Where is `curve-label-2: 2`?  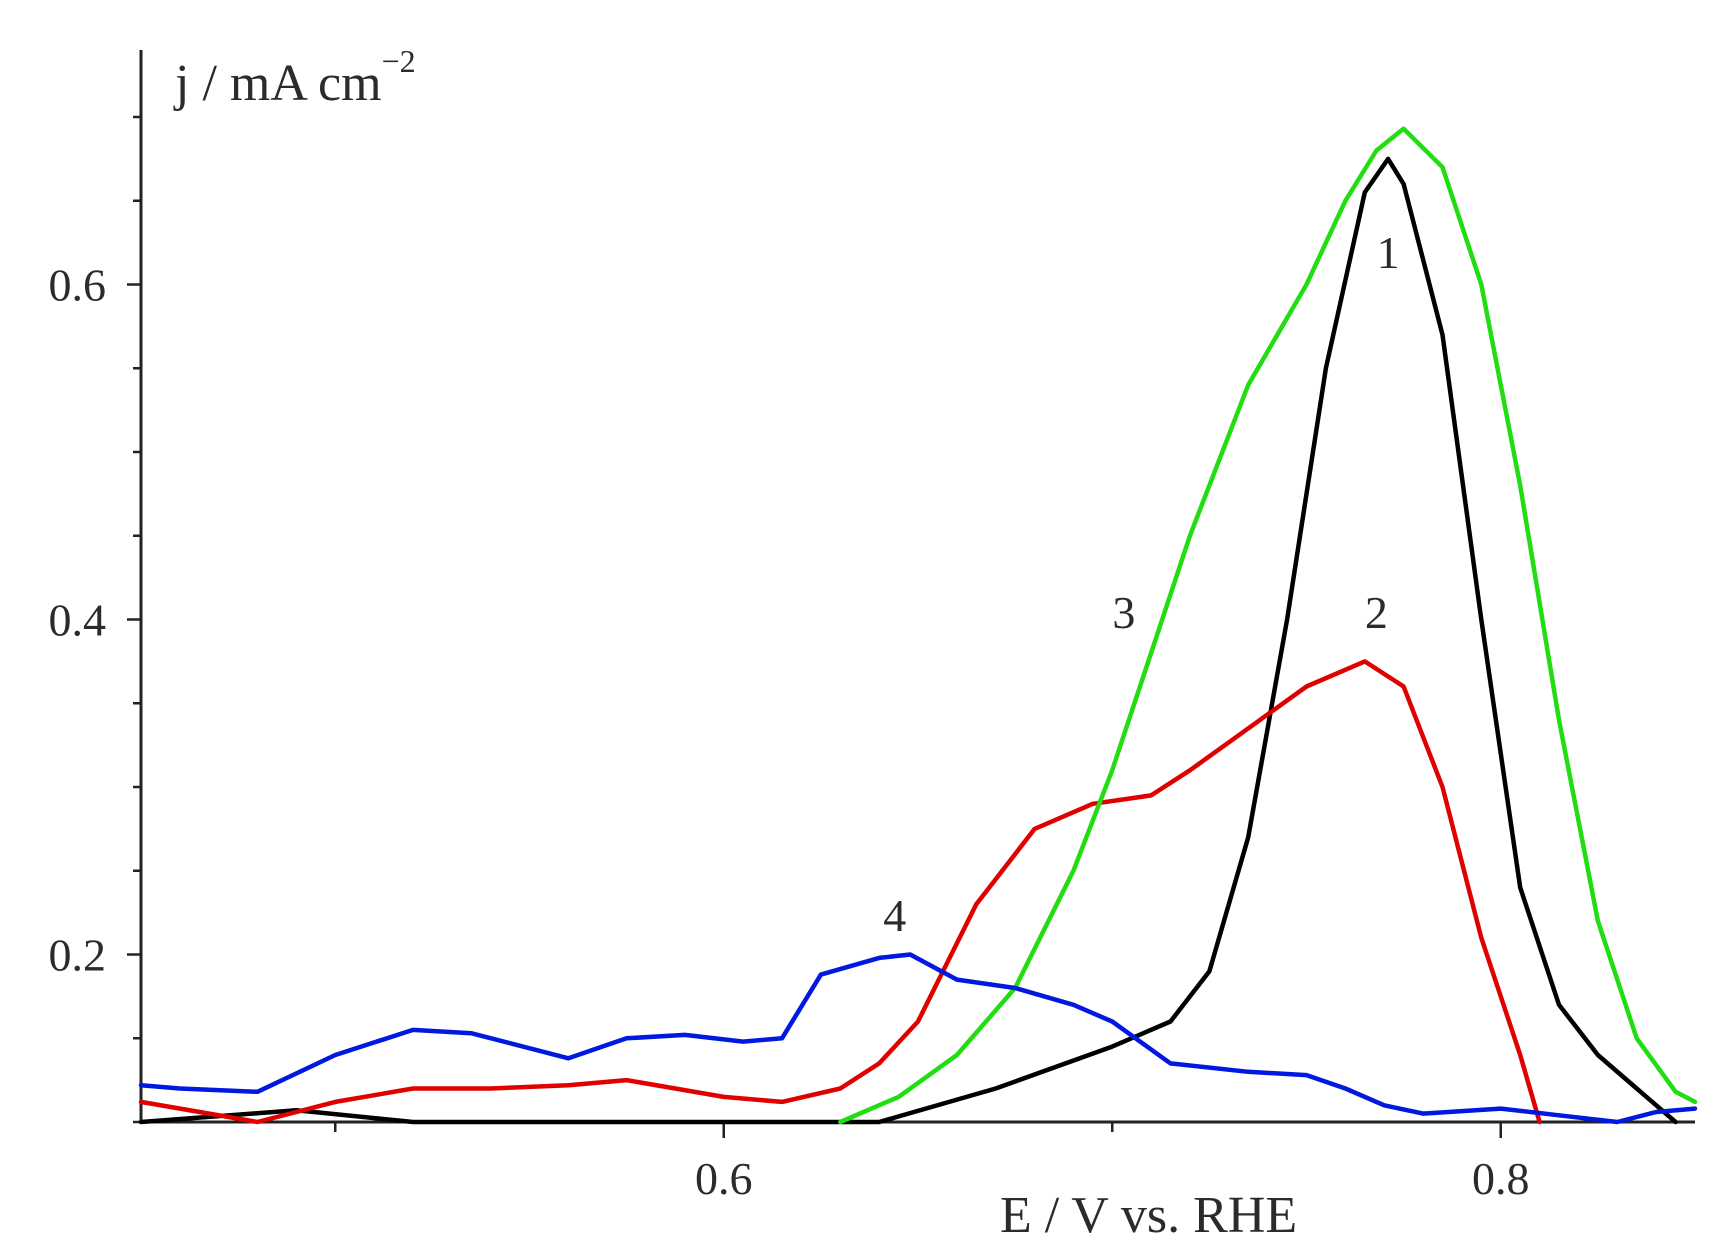
curve-label-2: 2 is located at coordinates (1376, 612).